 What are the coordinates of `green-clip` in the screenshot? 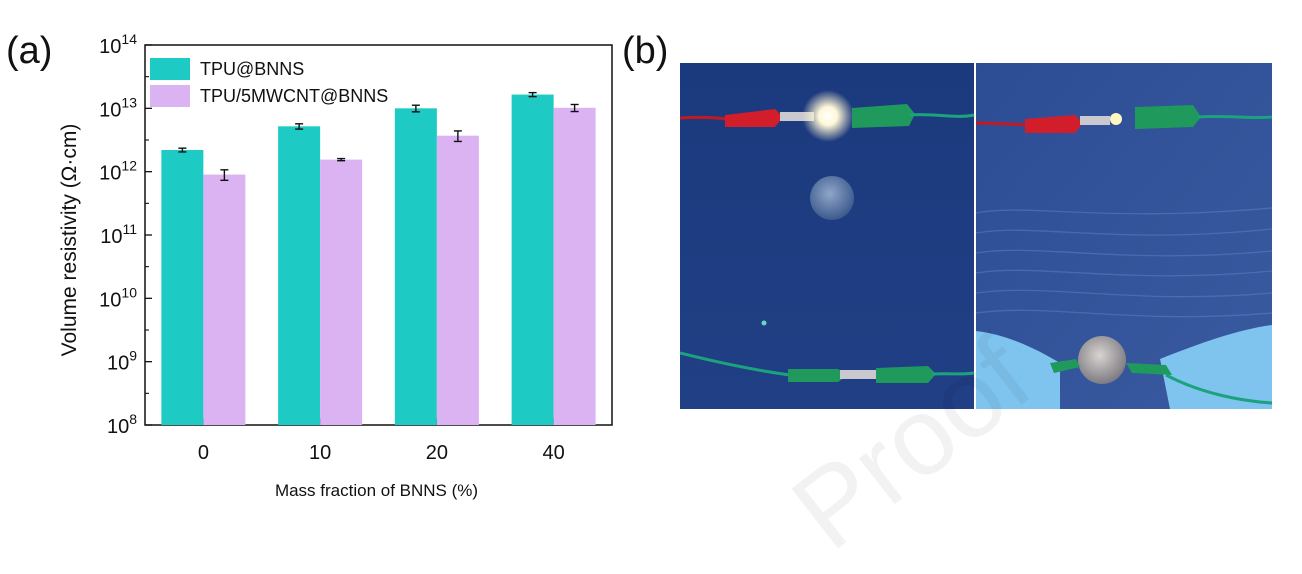 It's located at (883, 116).